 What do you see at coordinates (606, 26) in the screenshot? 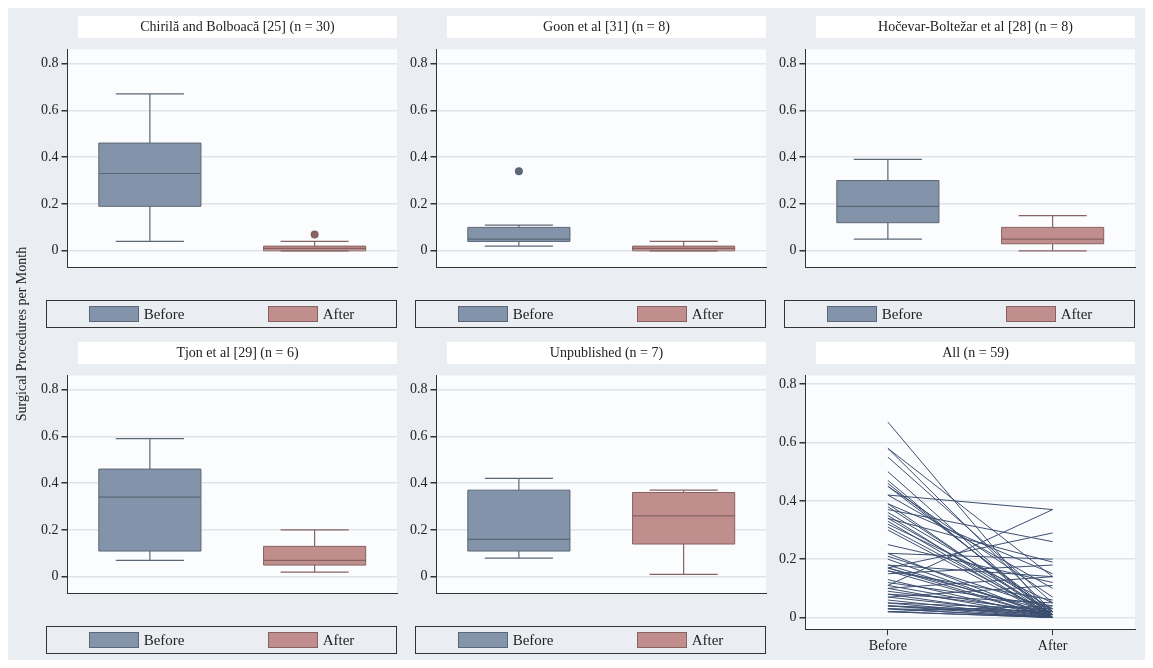
I see `chart-title: Goon et al [31] (n = 8)` at bounding box center [606, 26].